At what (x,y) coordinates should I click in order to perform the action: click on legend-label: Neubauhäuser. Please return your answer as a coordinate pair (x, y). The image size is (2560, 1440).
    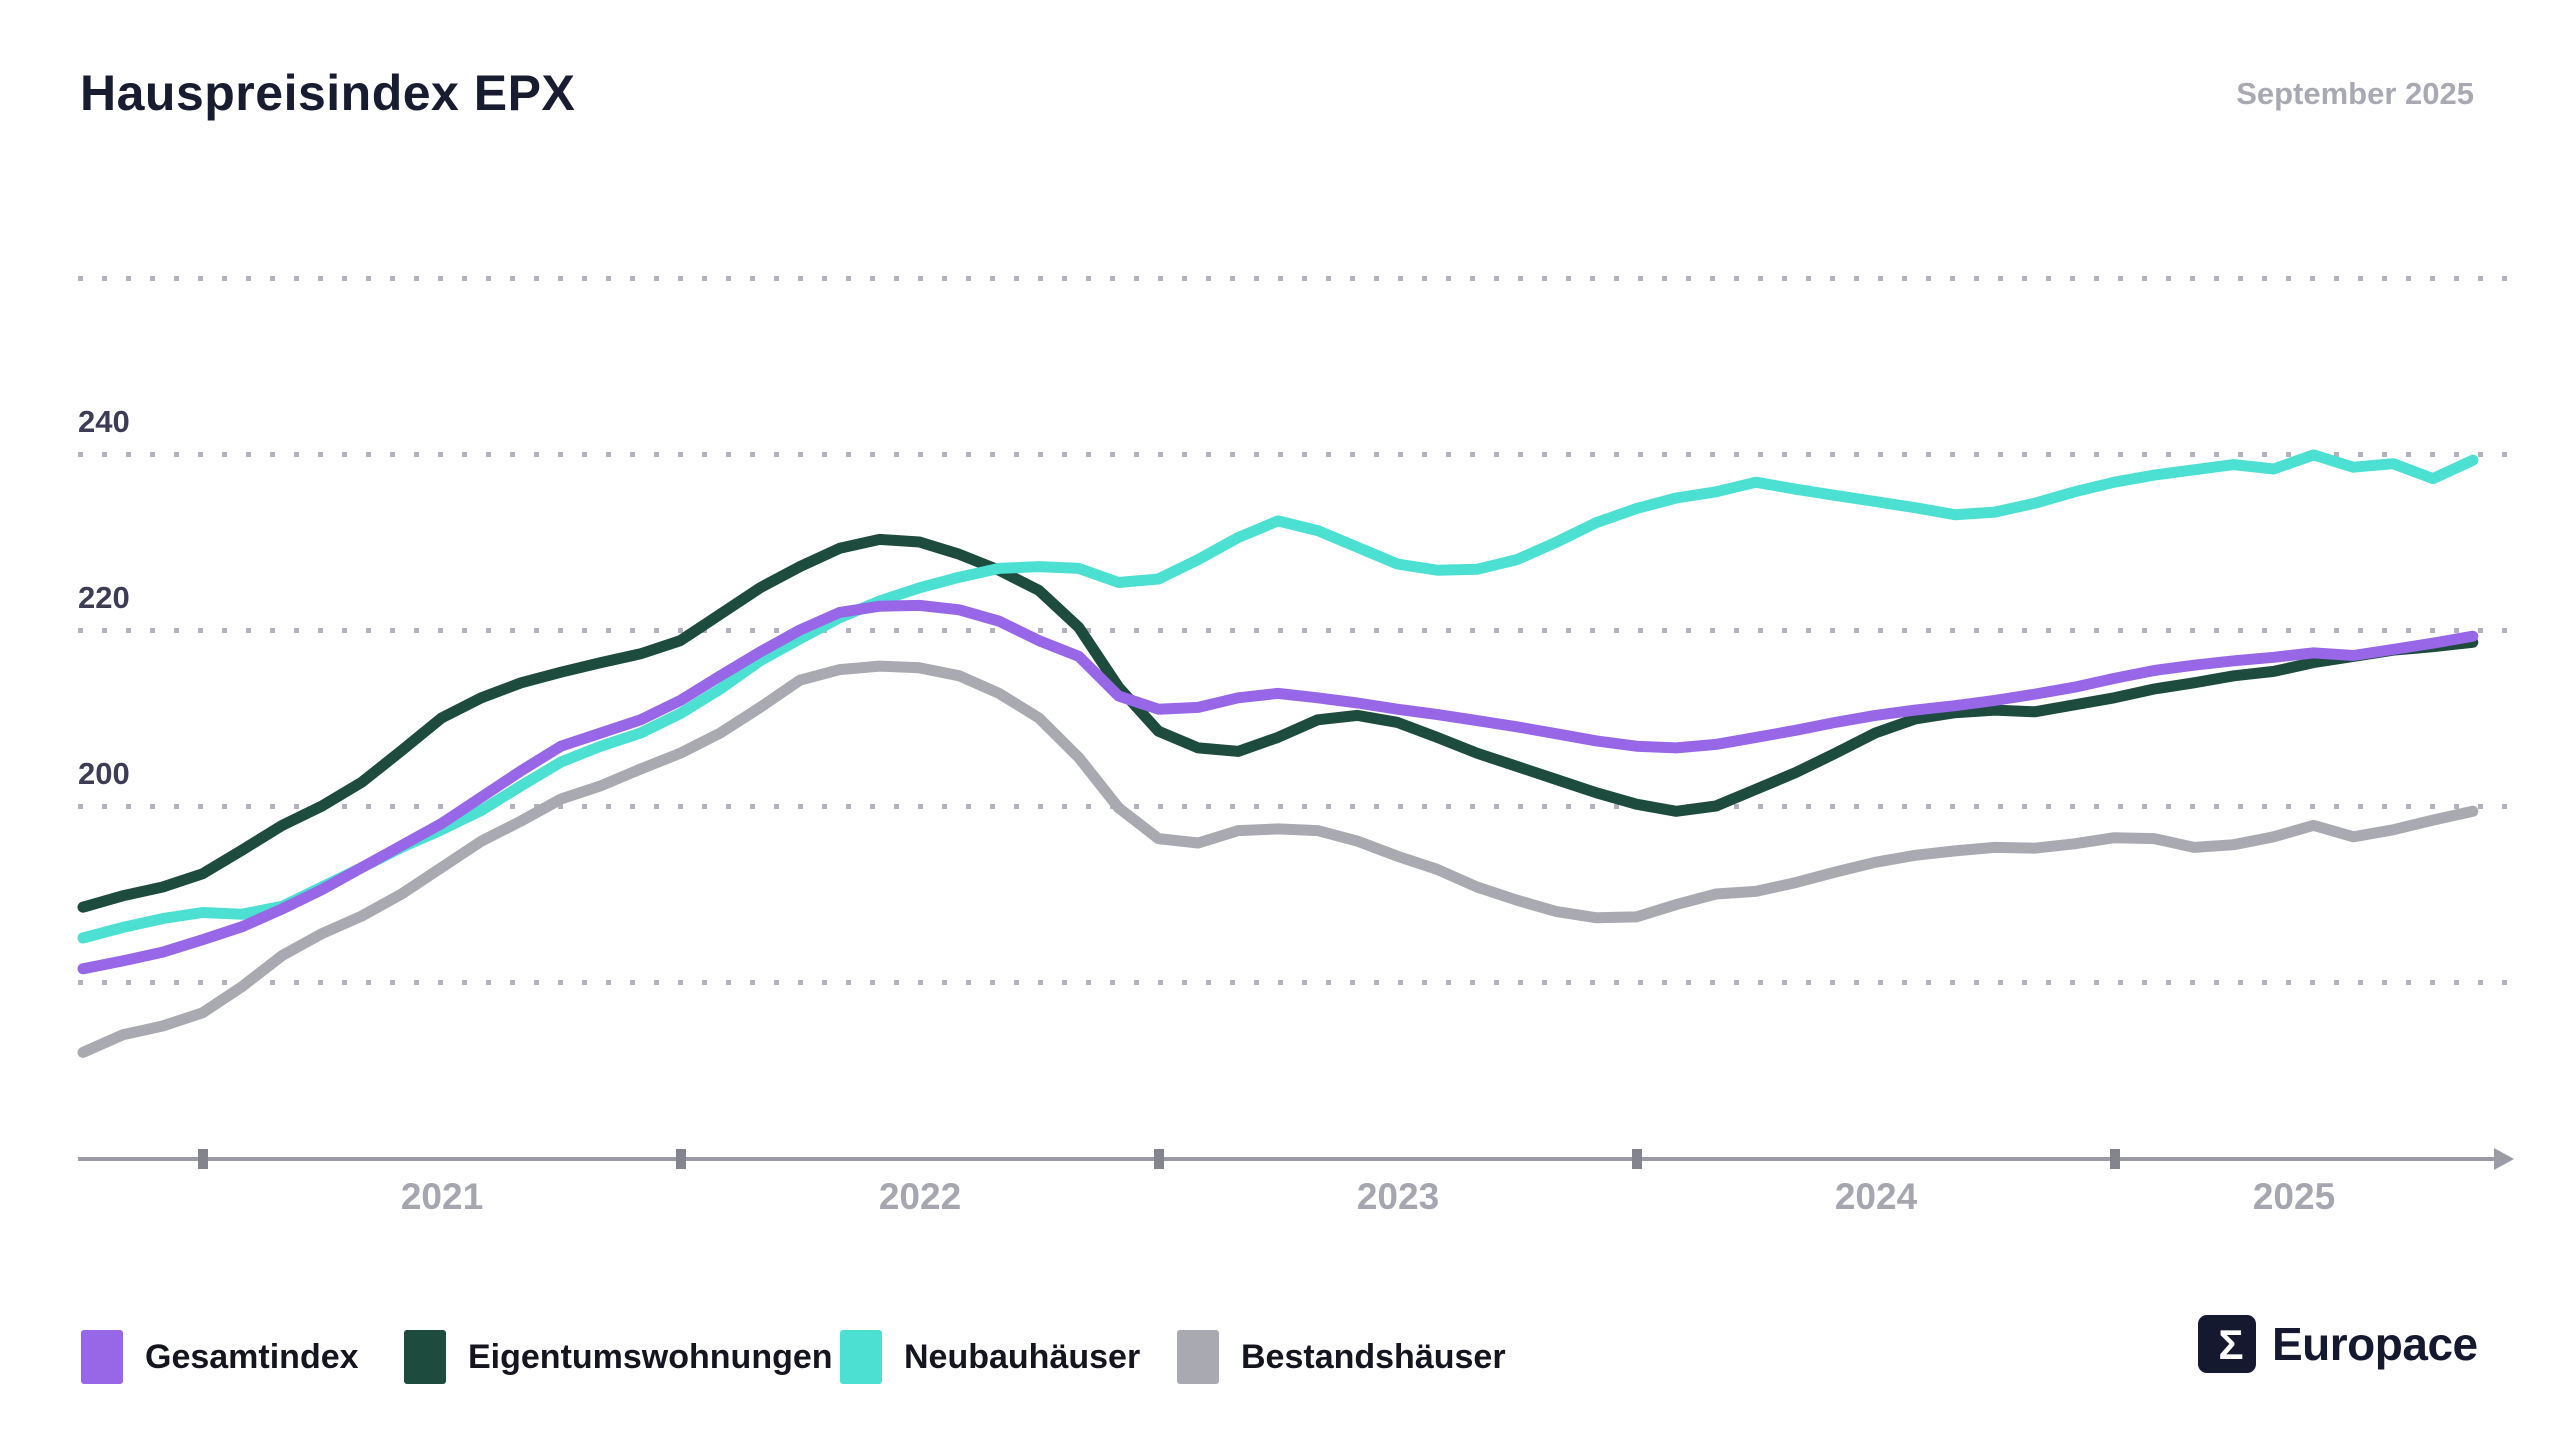
    Looking at the image, I should click on (1022, 1356).